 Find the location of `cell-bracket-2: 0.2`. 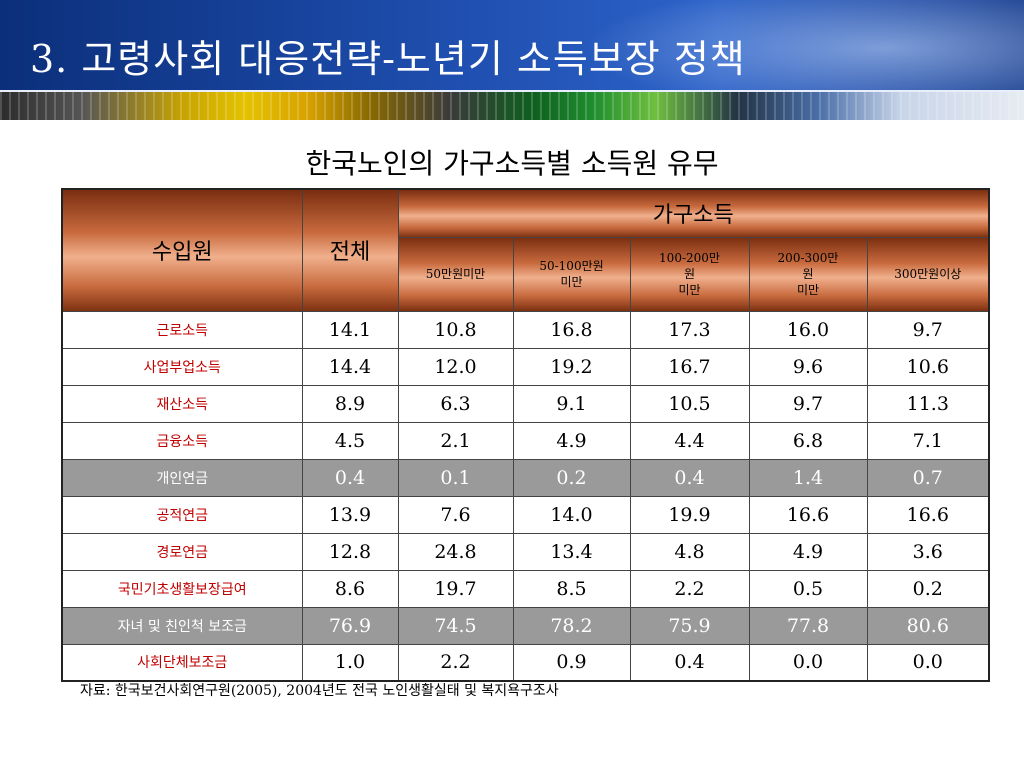

cell-bracket-2: 0.2 is located at coordinates (571, 477).